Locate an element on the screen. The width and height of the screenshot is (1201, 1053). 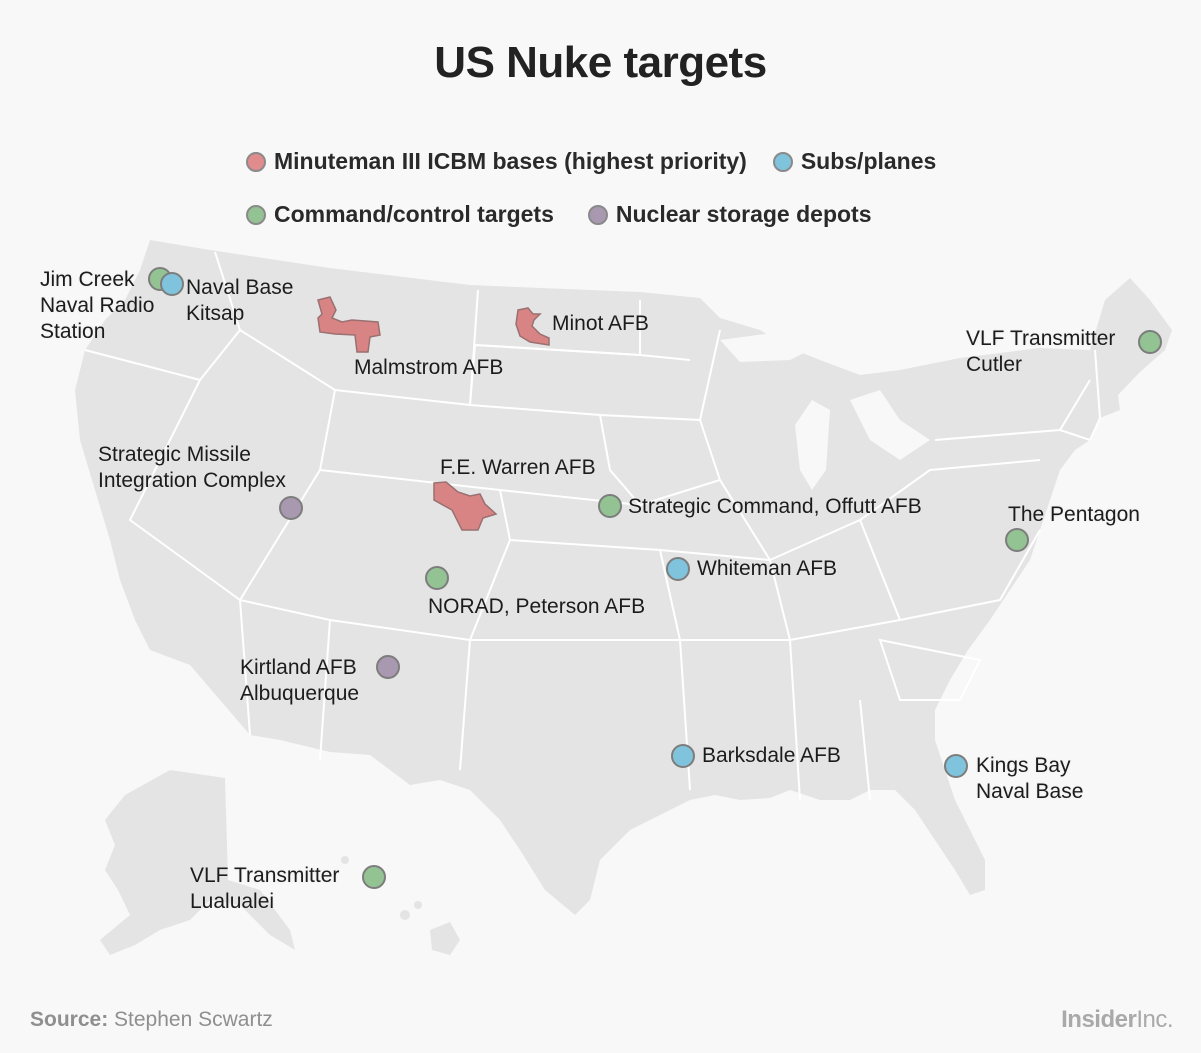
target-label: The Pentagon is located at coordinates (1074, 514).